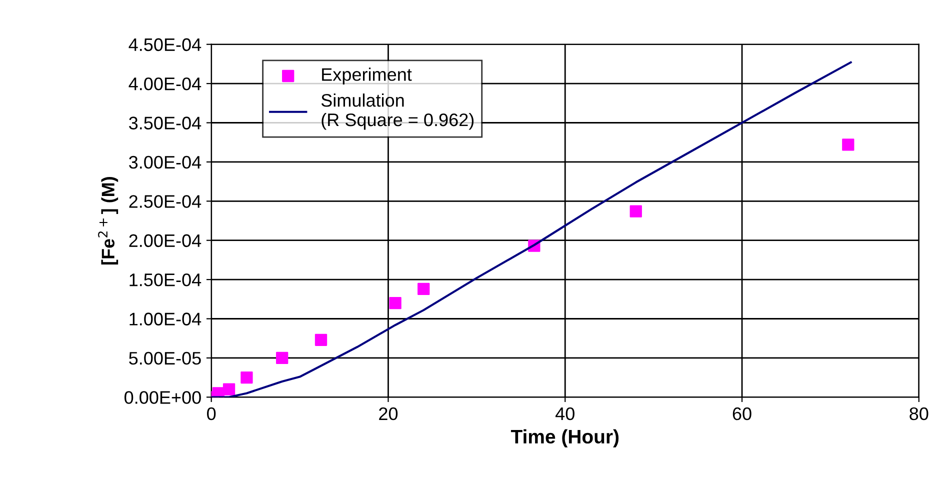 The image size is (931, 504). What do you see at coordinates (165, 162) in the screenshot?
I see `y-tick-label: 3.00E-04` at bounding box center [165, 162].